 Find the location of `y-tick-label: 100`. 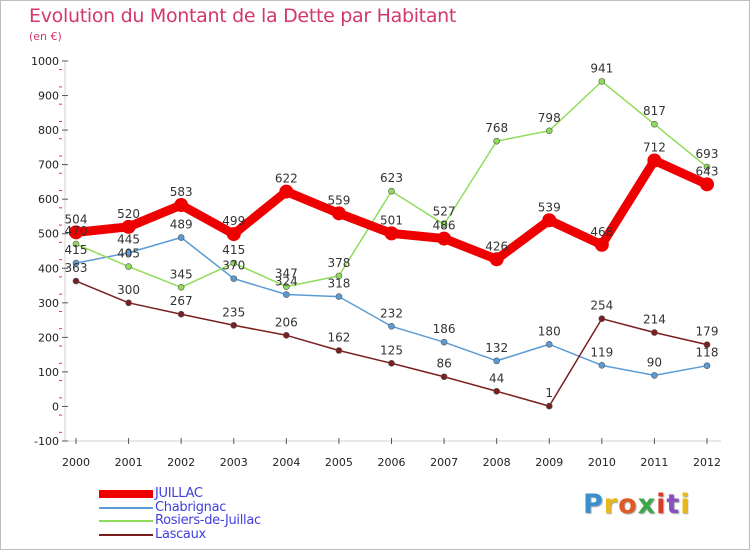

y-tick-label: 100 is located at coordinates (48, 372).